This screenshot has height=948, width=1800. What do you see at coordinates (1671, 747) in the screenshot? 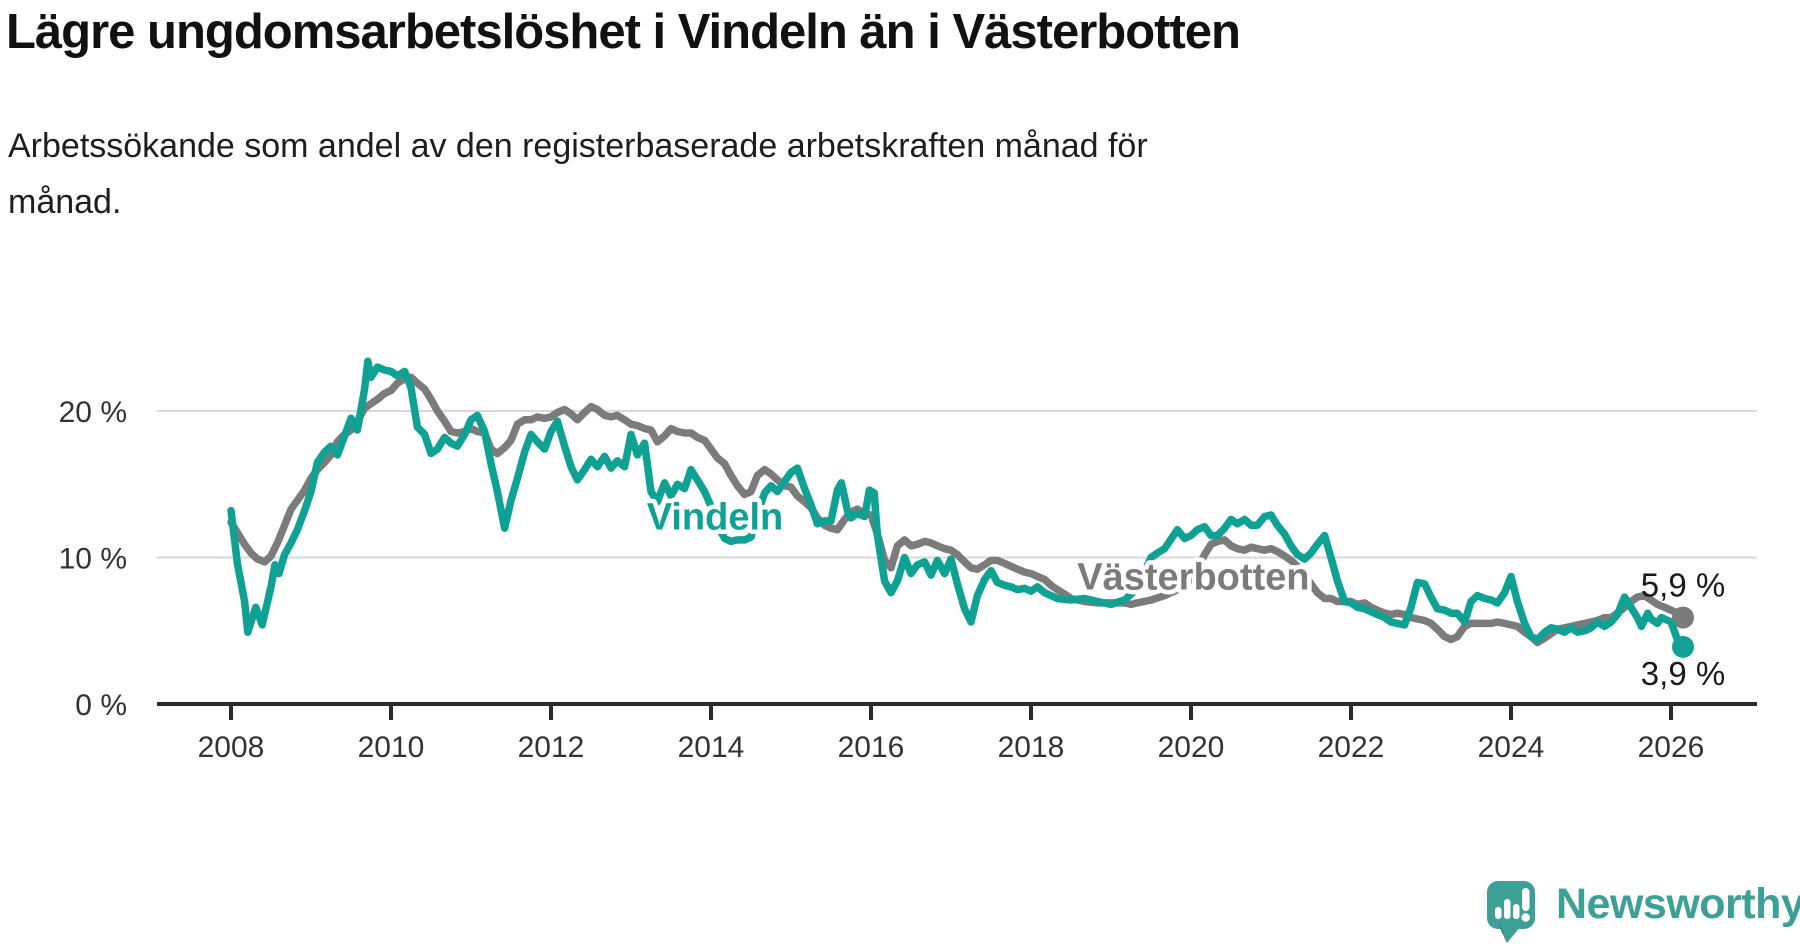
I see `x-axis-label-2026: 2026` at bounding box center [1671, 747].